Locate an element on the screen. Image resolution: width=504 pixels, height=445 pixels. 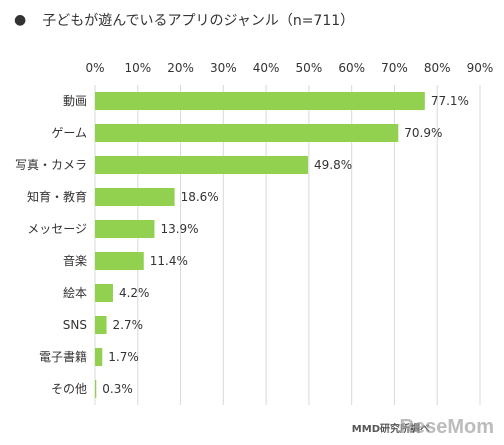
x-tick-label: 80% is located at coordinates (437, 68).